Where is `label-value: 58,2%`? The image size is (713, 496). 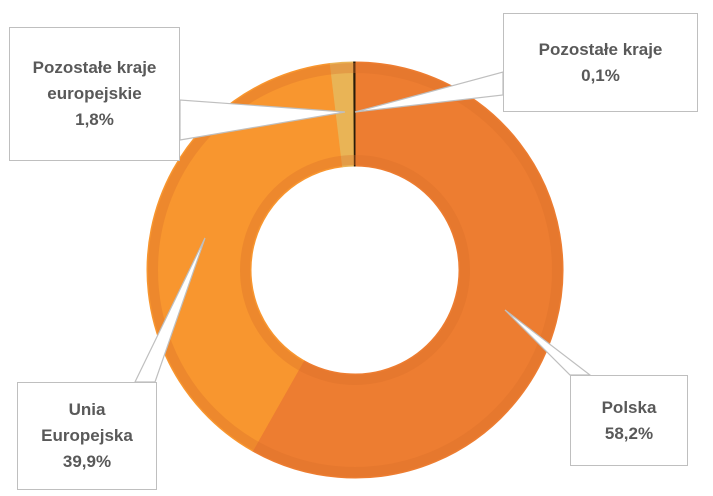 label-value: 58,2% is located at coordinates (629, 433).